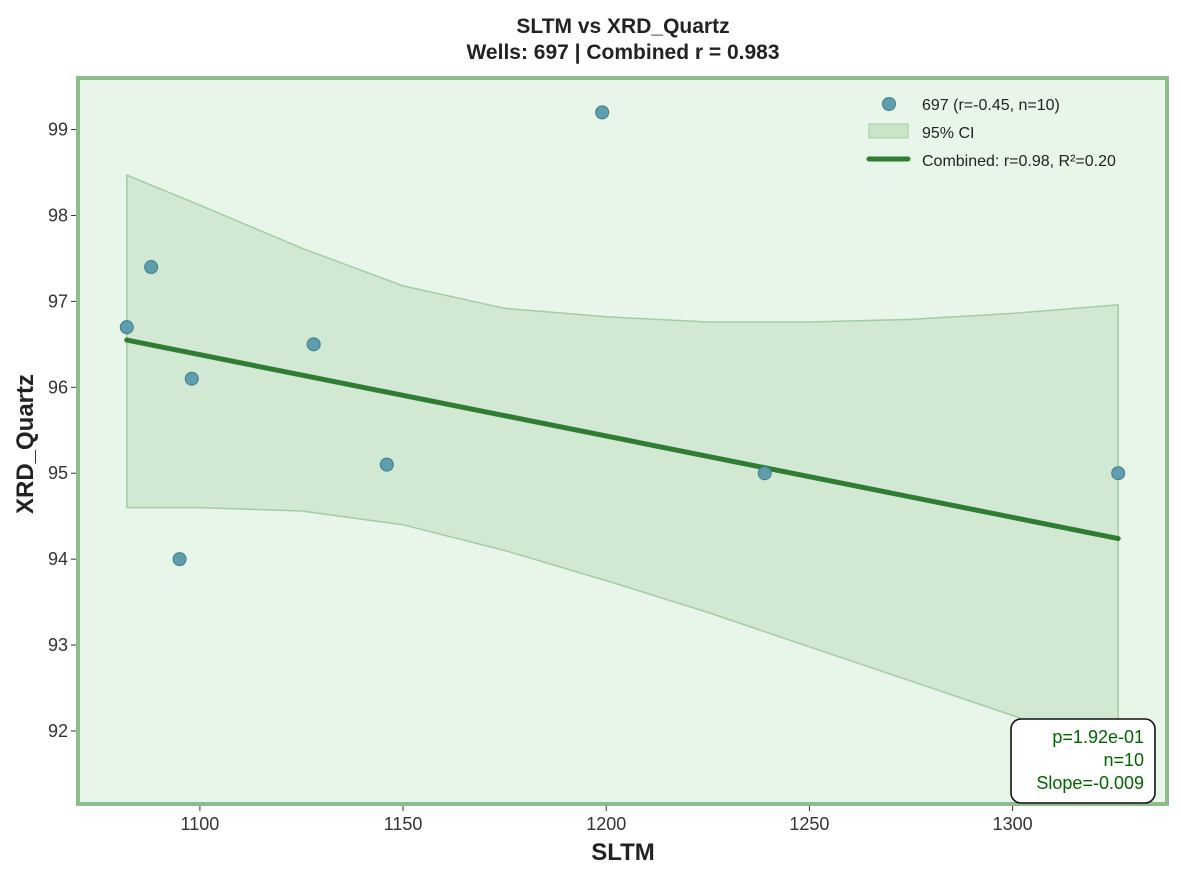 Image resolution: width=1181 pixels, height=880 pixels. What do you see at coordinates (1098, 737) in the screenshot?
I see `stats-p-value: p=1.92e-01` at bounding box center [1098, 737].